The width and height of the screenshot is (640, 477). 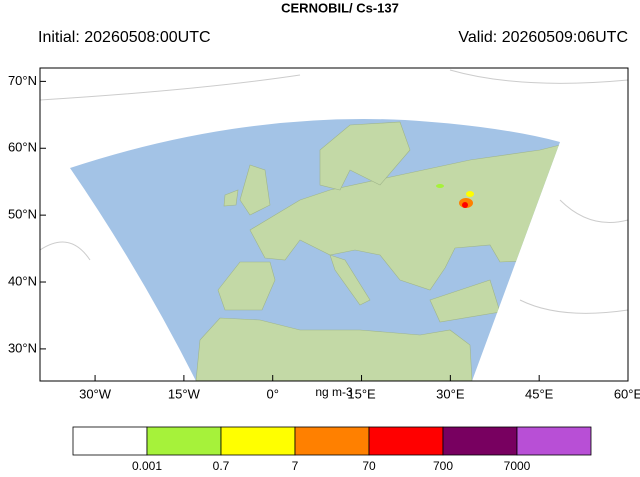 I want to click on x-tick-label: 60°E, so click(x=627, y=393).